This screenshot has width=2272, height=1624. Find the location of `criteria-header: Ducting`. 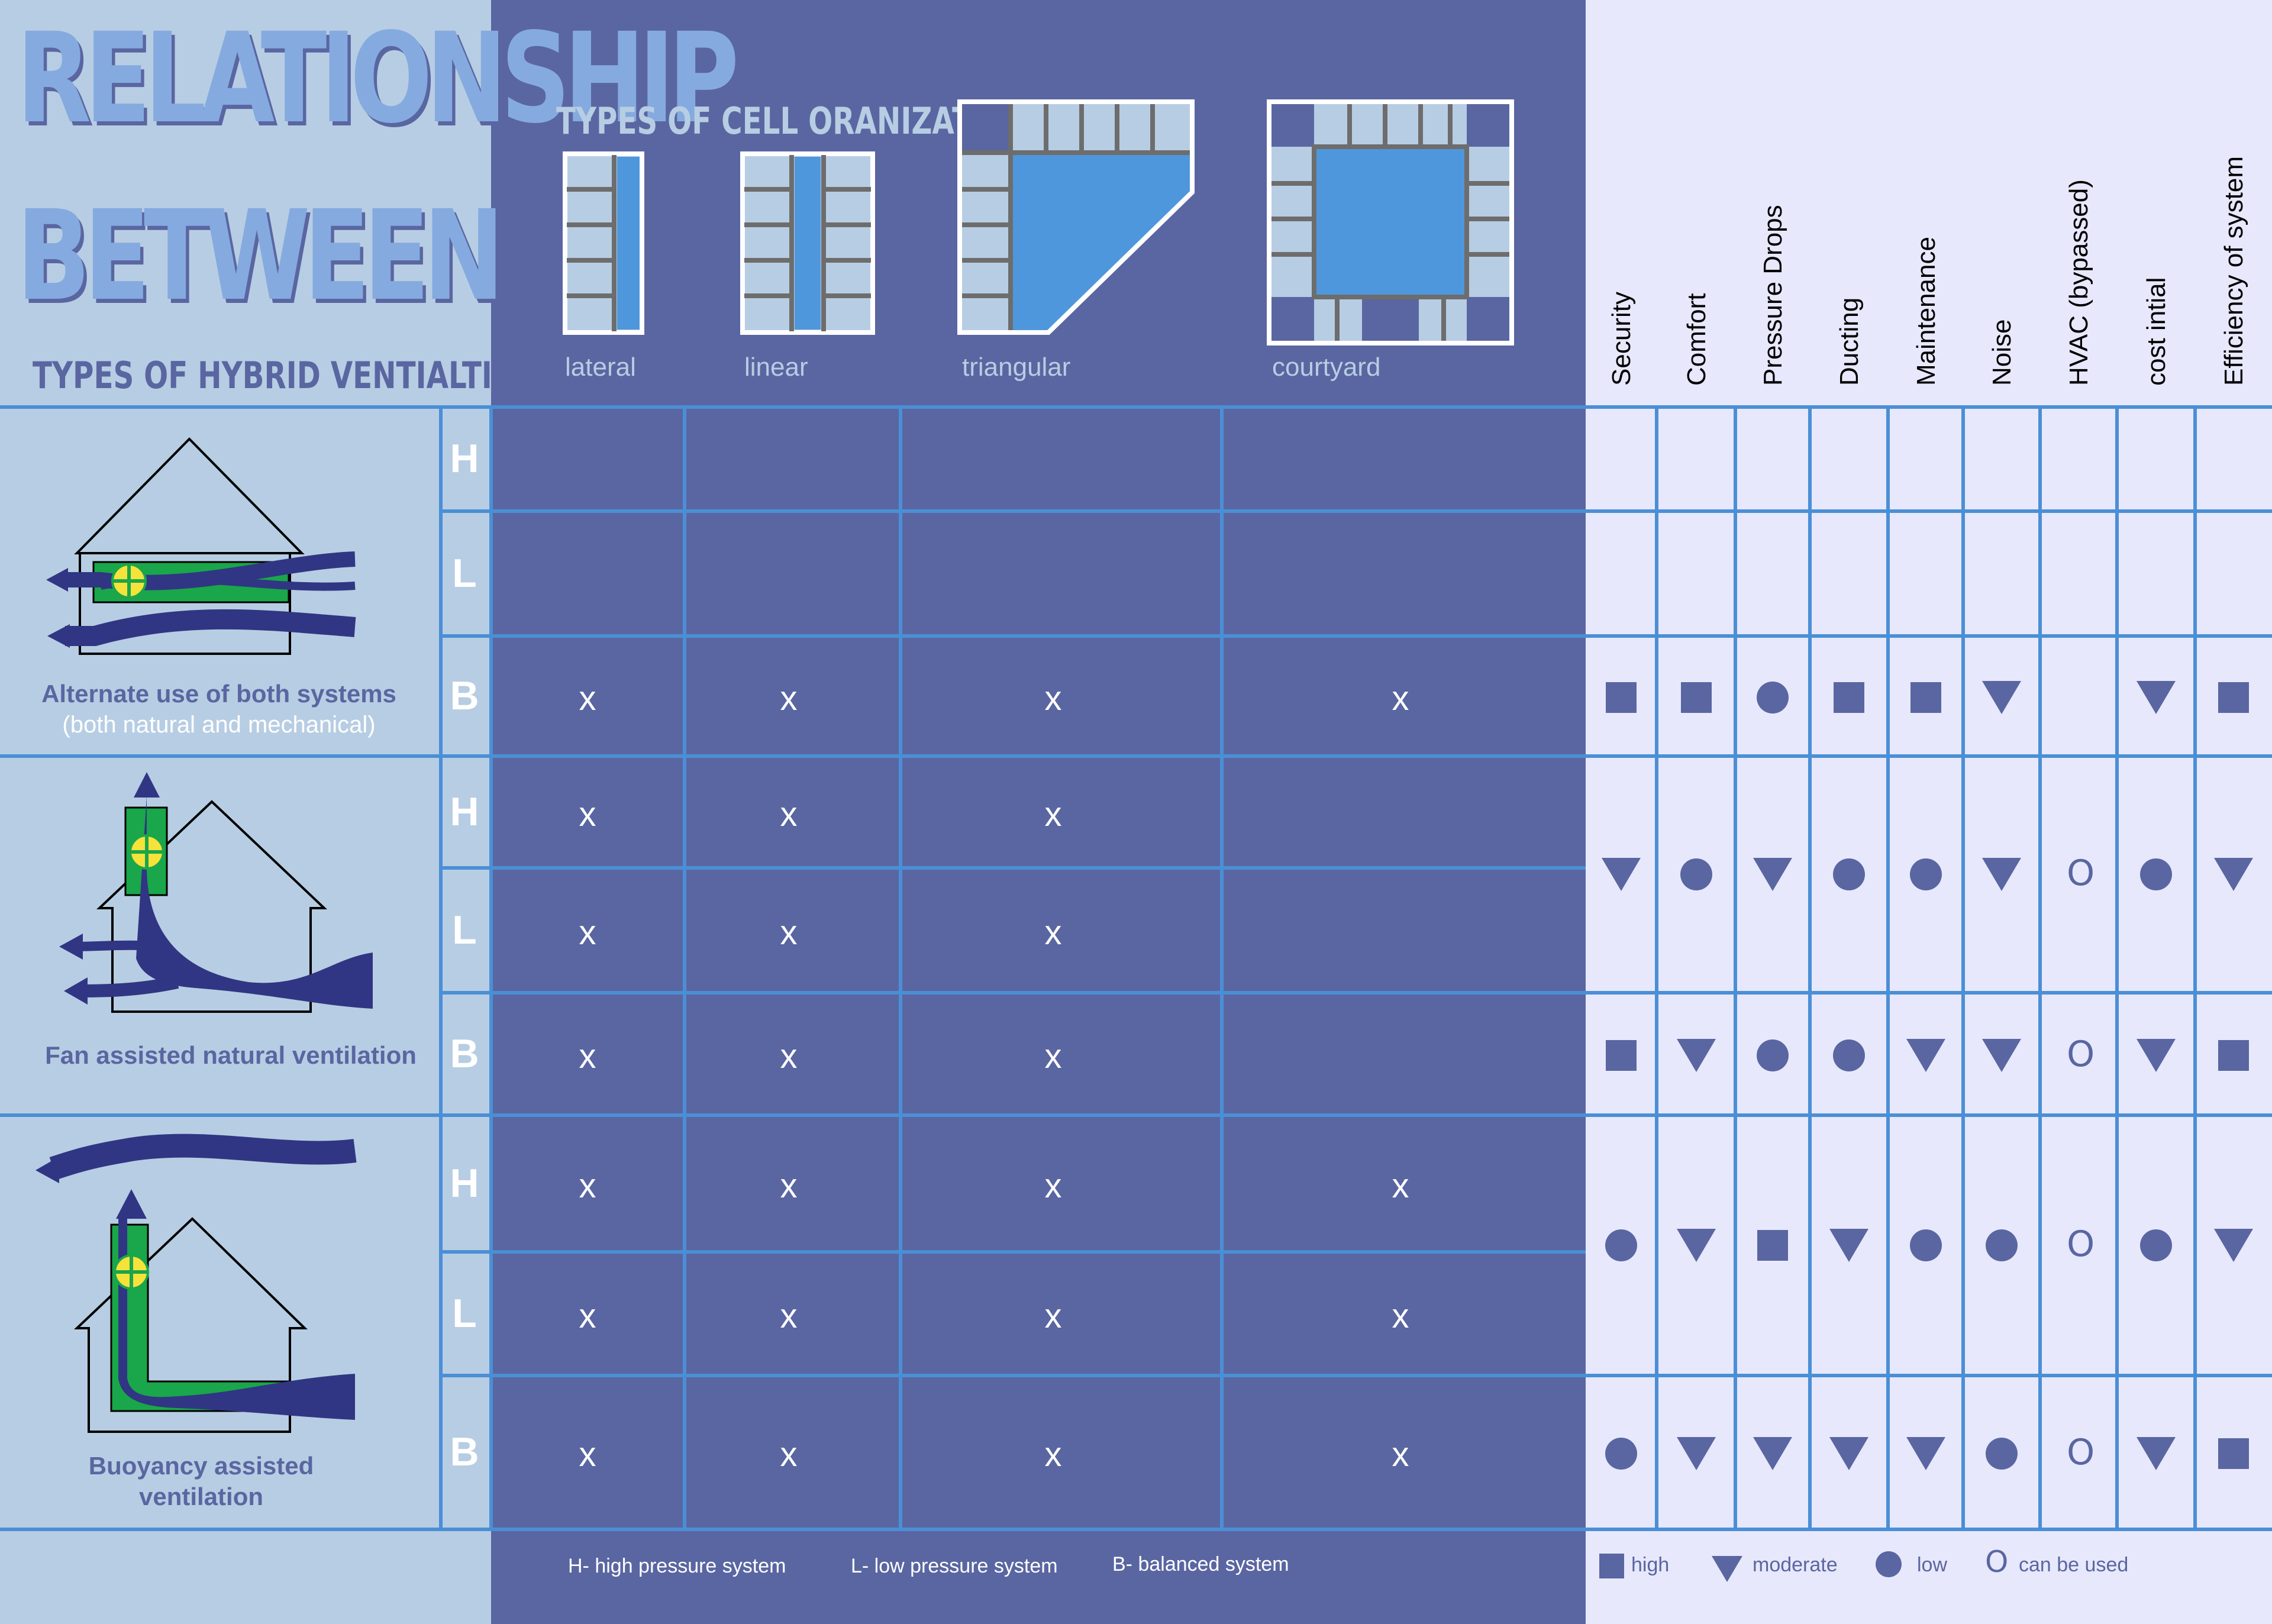

criteria-header: Ducting is located at coordinates (1849, 341).